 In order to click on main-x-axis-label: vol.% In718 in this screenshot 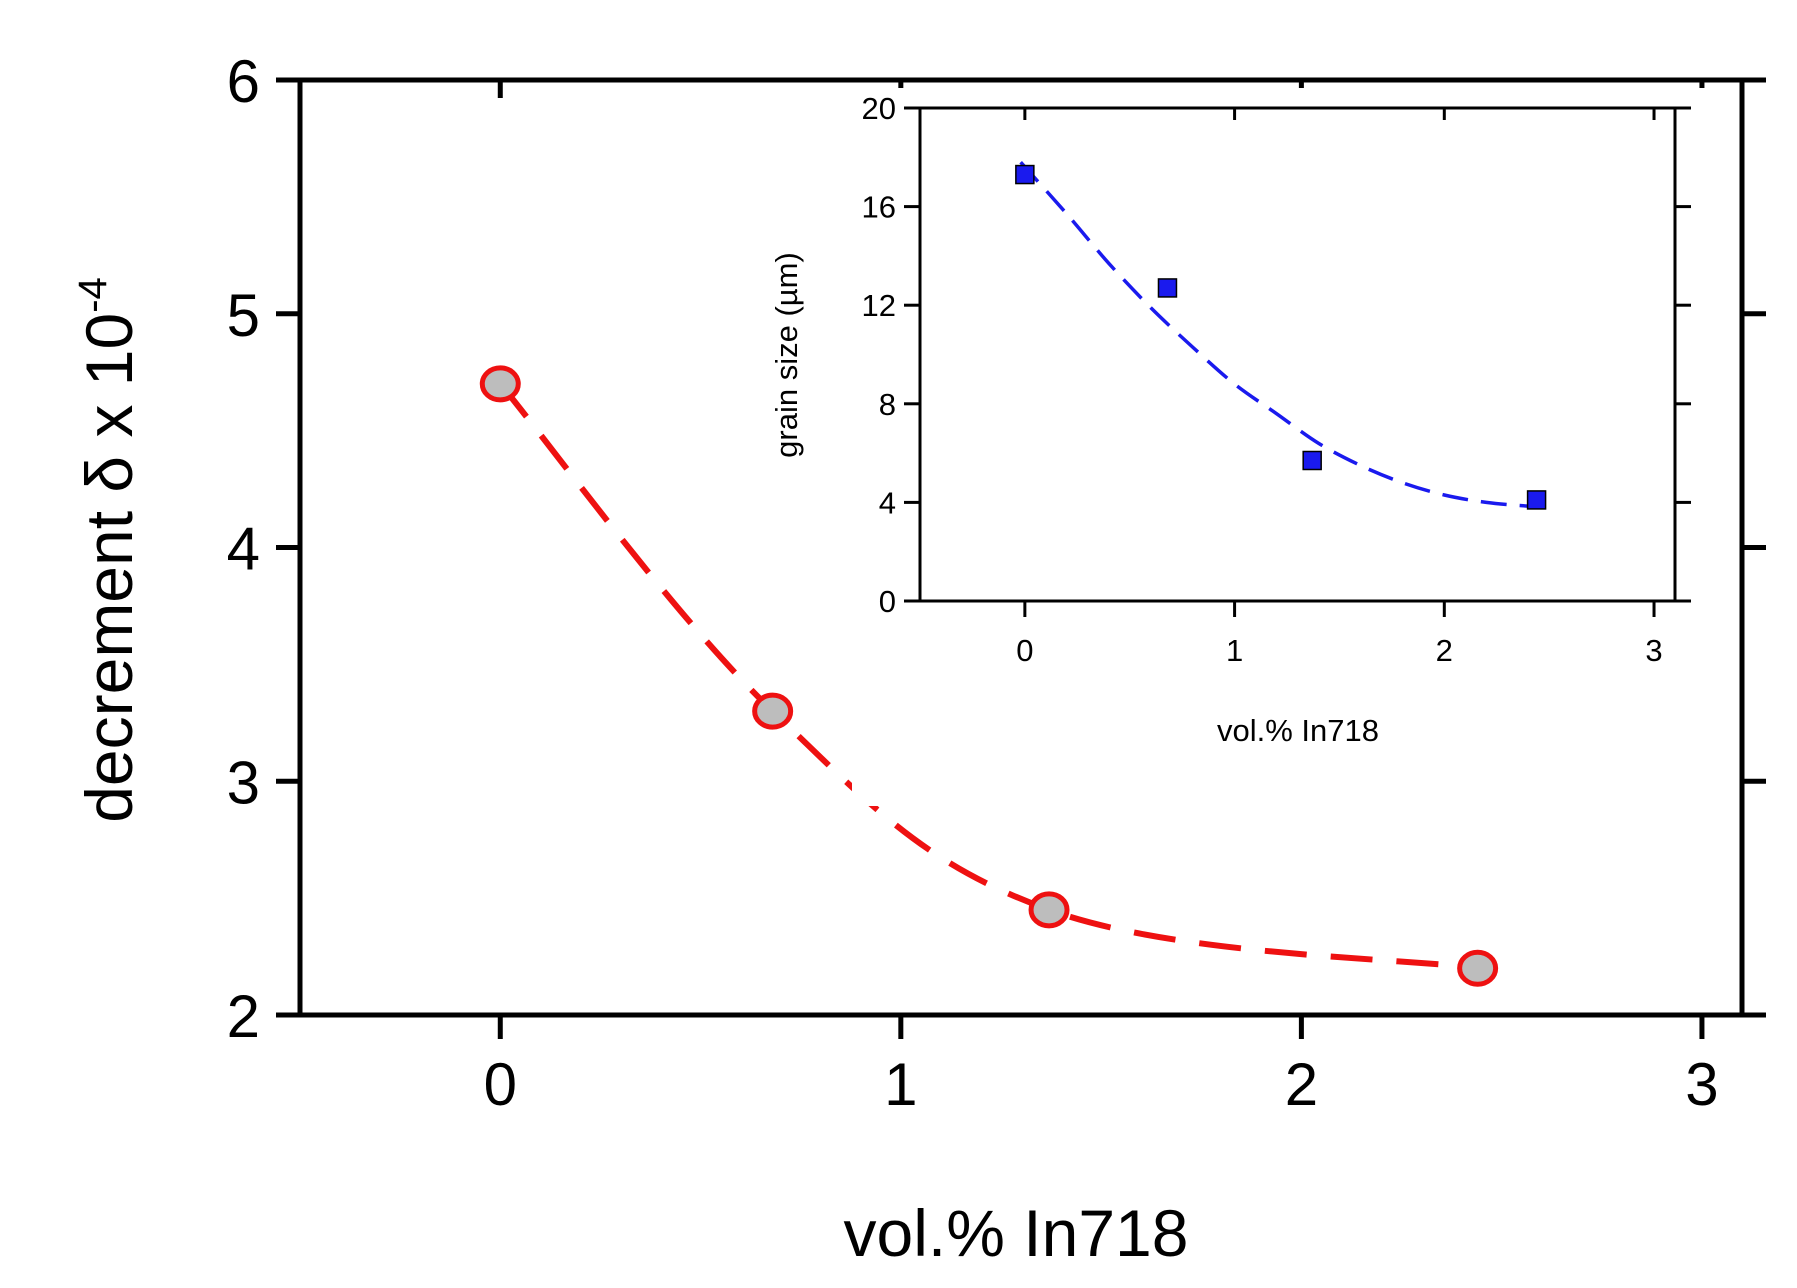, I will do `click(1016, 1233)`.